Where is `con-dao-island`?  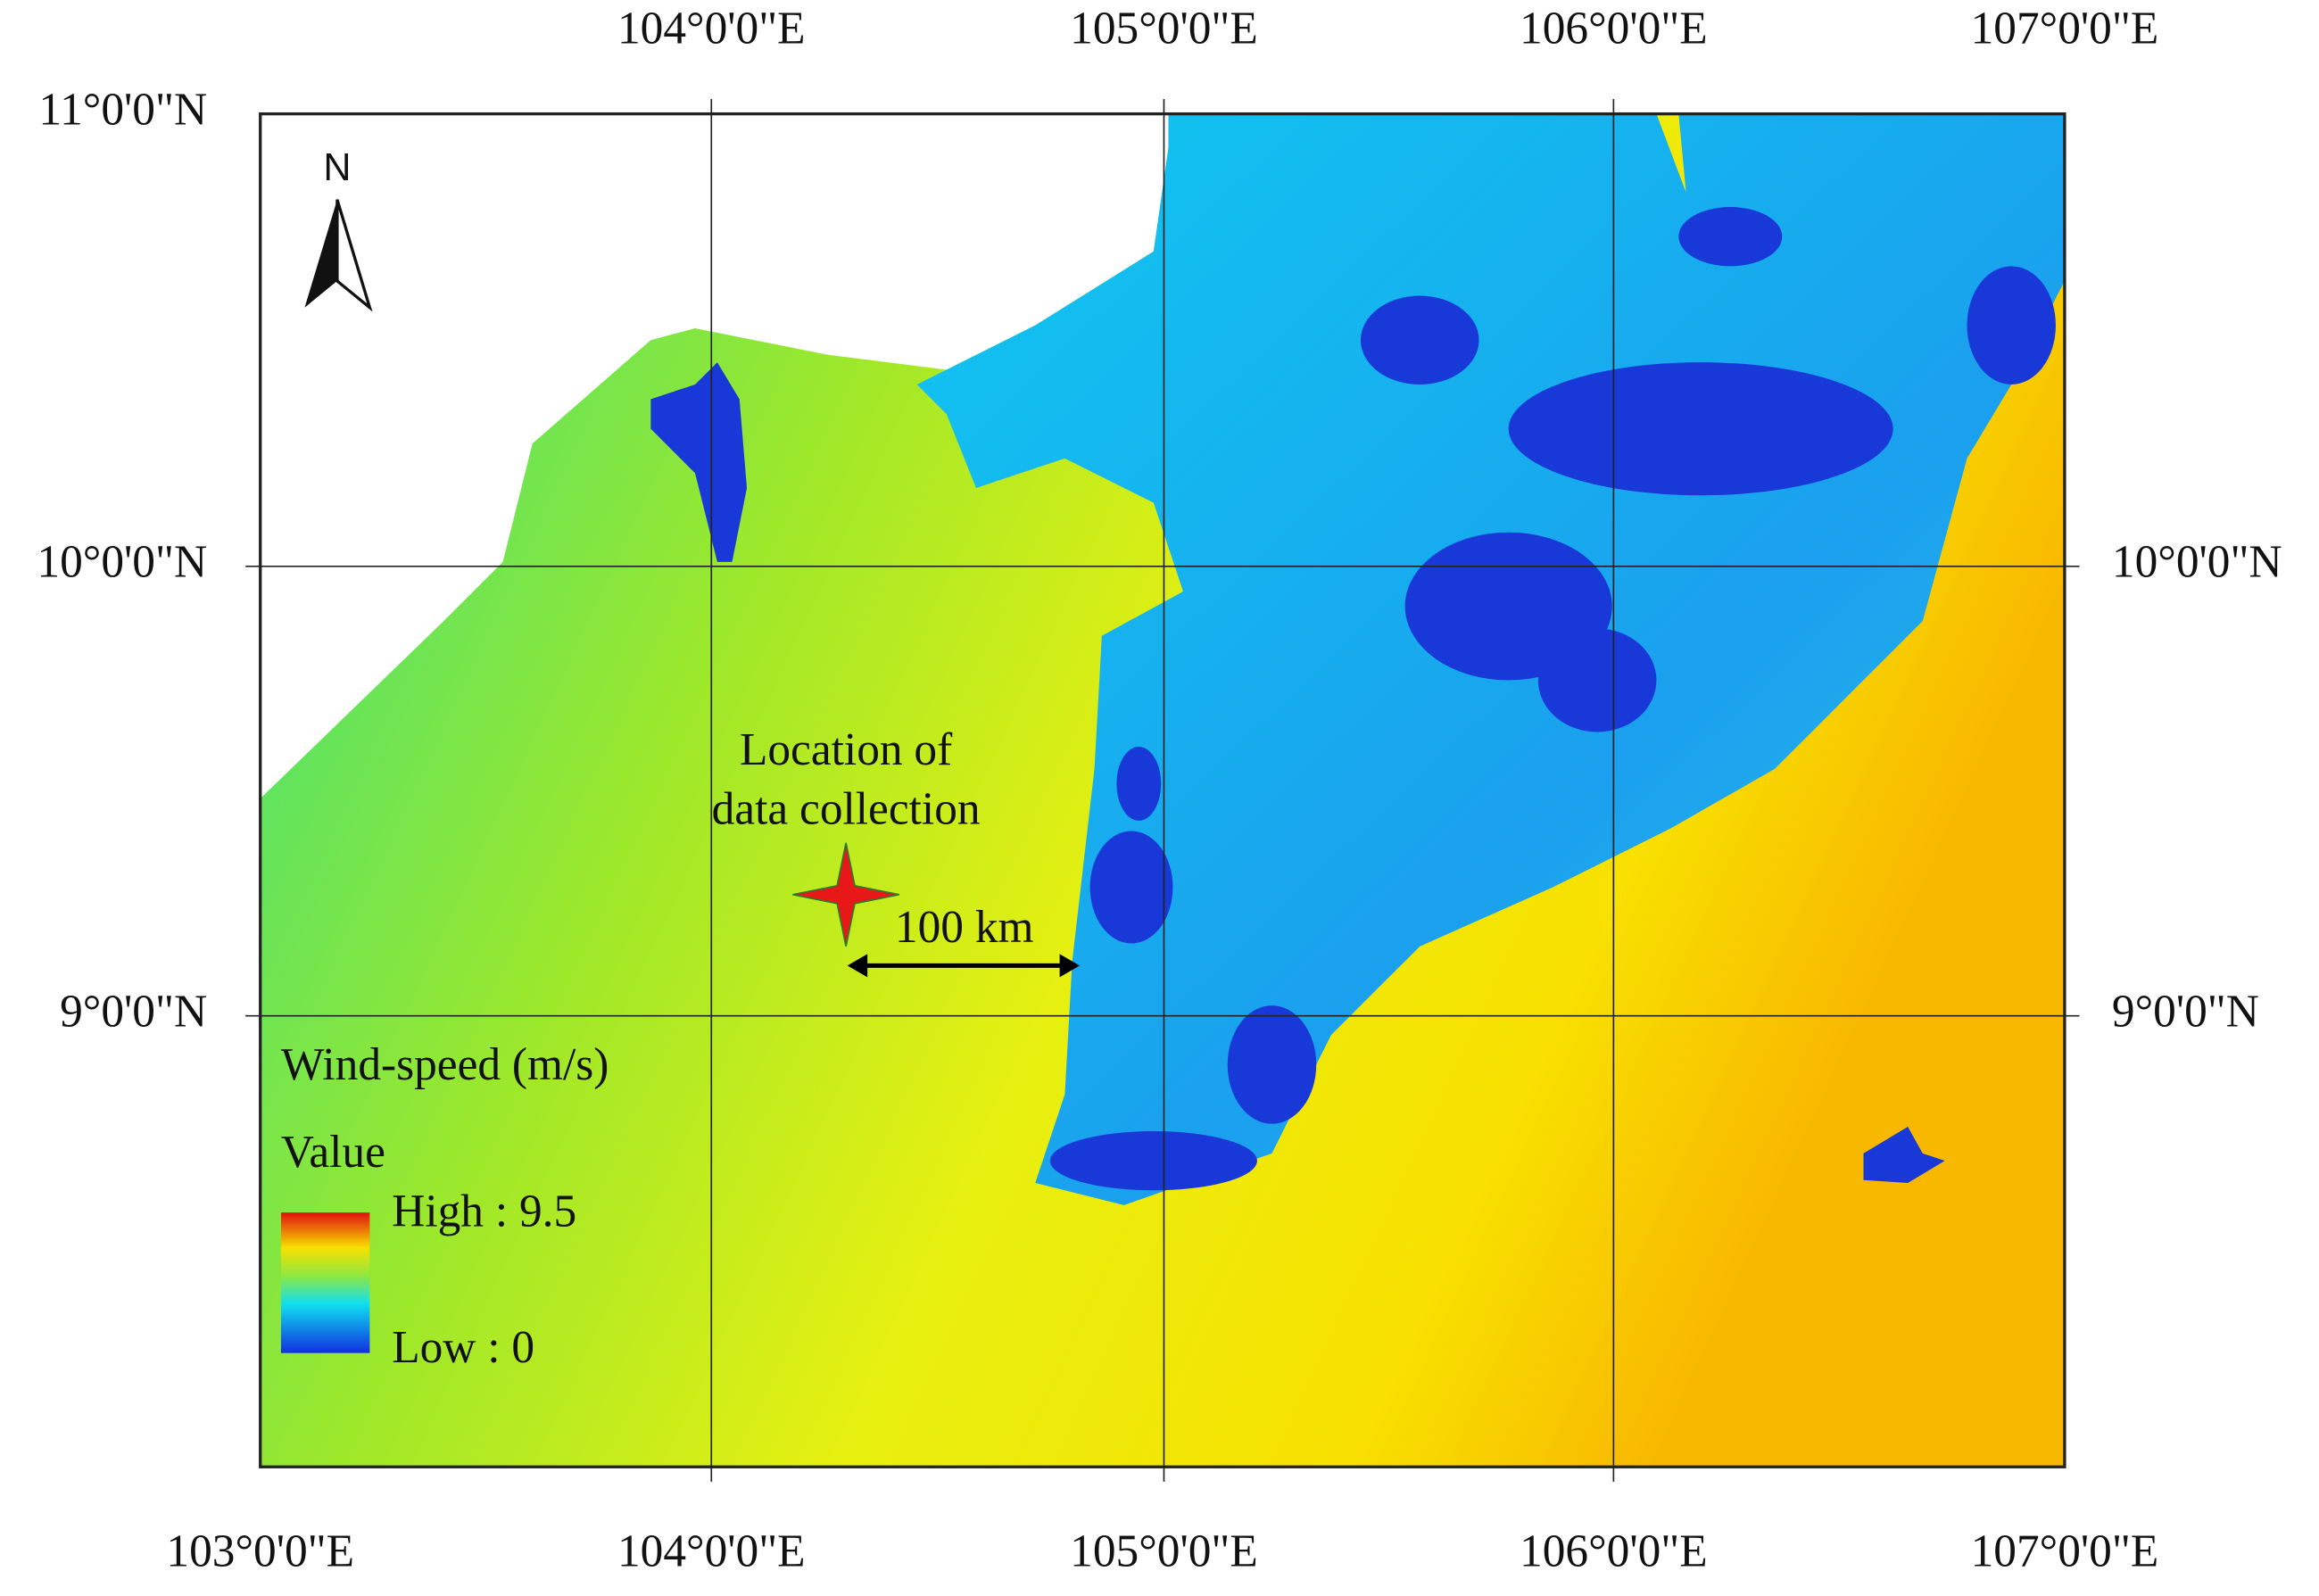
con-dao-island is located at coordinates (1904, 1155).